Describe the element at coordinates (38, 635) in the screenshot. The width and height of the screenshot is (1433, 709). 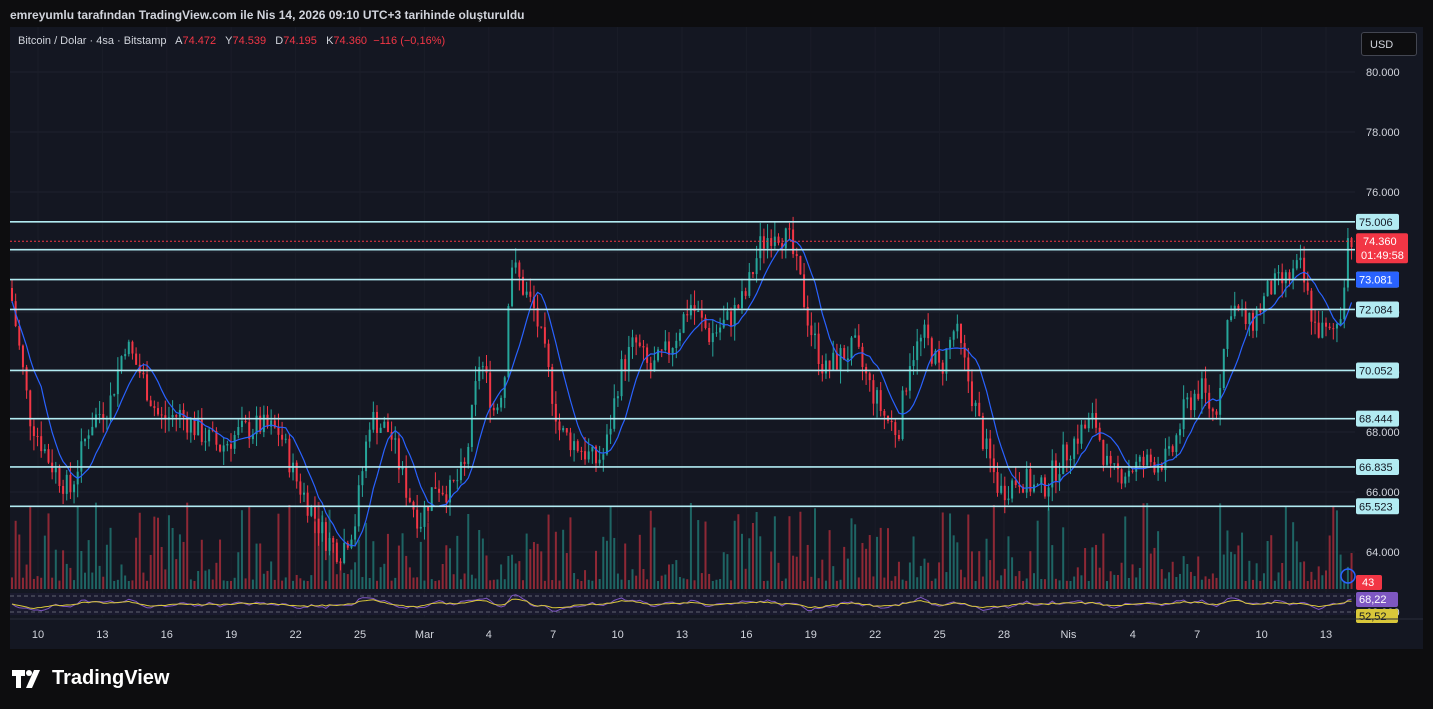
I see `x-tick-label: 10` at that location.